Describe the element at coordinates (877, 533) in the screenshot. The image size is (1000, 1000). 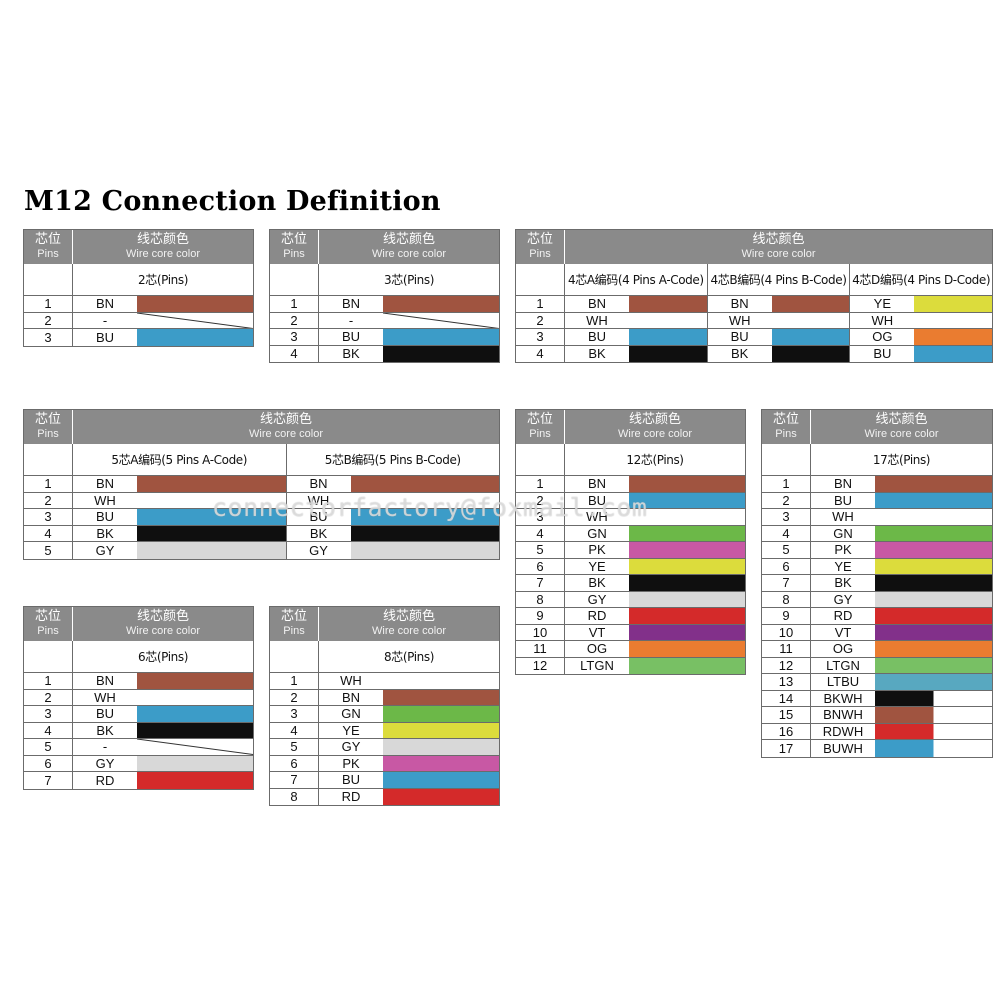
I see `pin-row: 4 GN` at that location.